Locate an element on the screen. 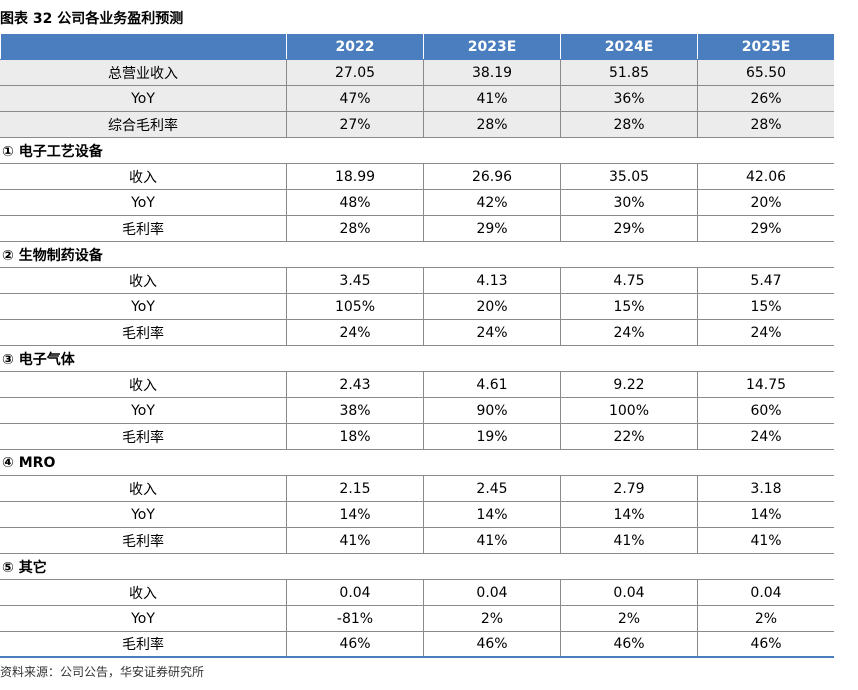 The image size is (858, 690). header-row: 2022 2023E 2024E 2025E is located at coordinates (417, 47).